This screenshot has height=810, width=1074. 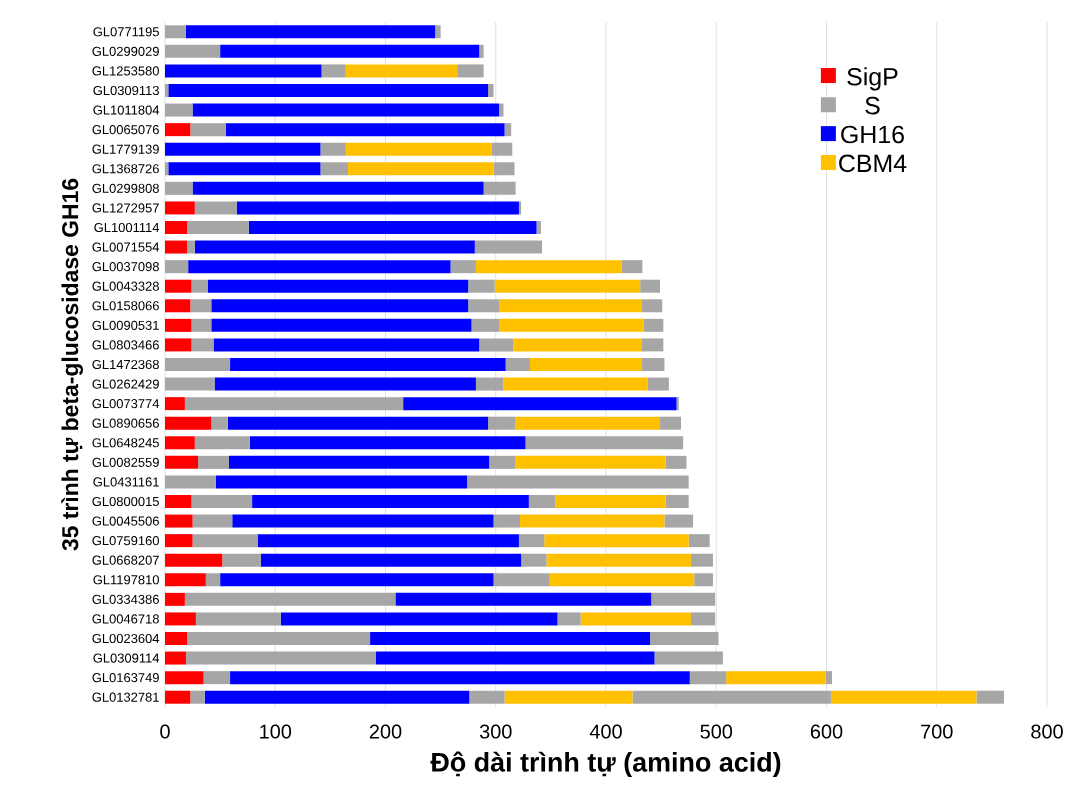 I want to click on legend-label: GH16, so click(x=872, y=134).